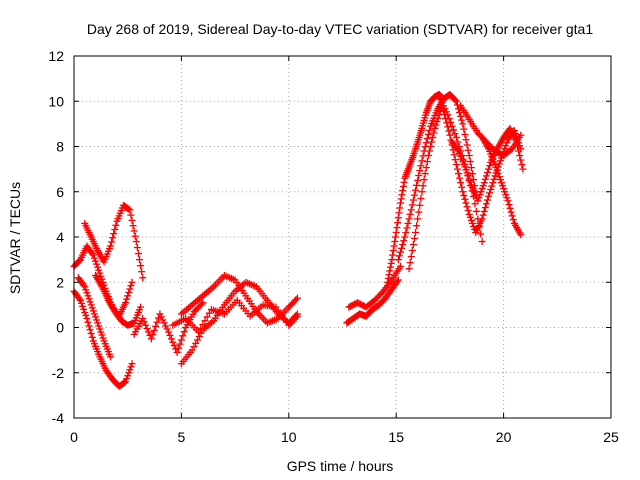  What do you see at coordinates (340, 466) in the screenshot?
I see `x-axis-label: GPS time / hours` at bounding box center [340, 466].